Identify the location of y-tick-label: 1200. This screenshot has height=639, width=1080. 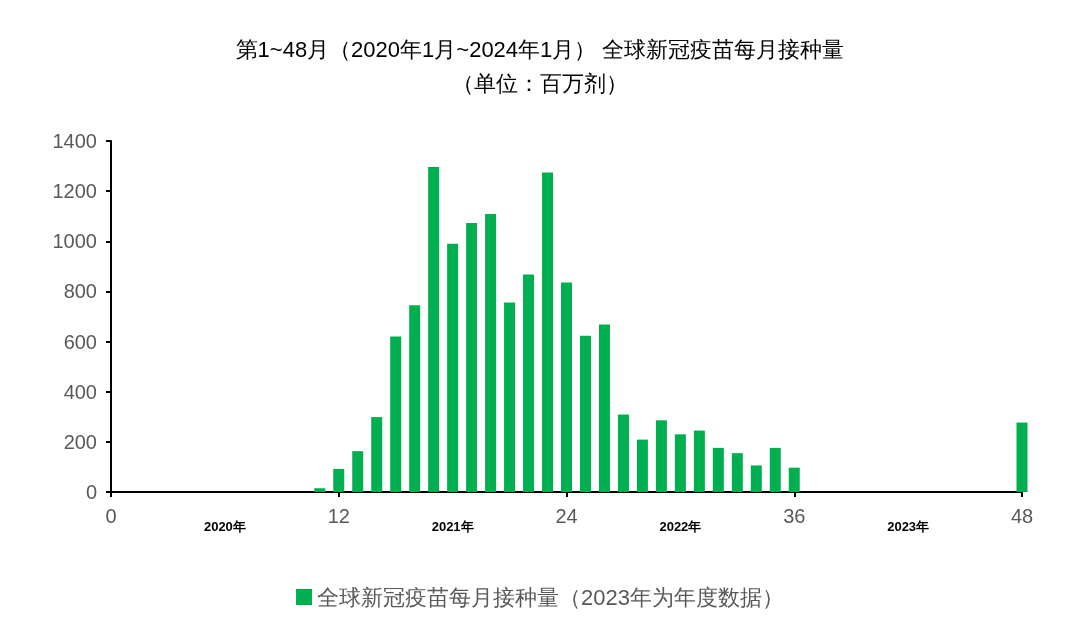
(74, 191).